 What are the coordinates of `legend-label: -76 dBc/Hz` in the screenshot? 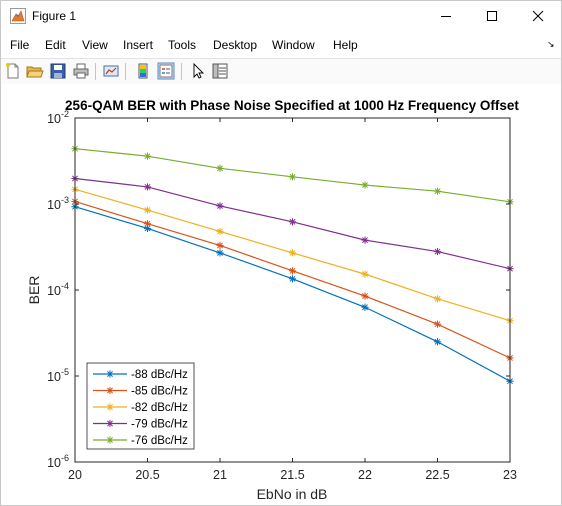 It's located at (159, 441).